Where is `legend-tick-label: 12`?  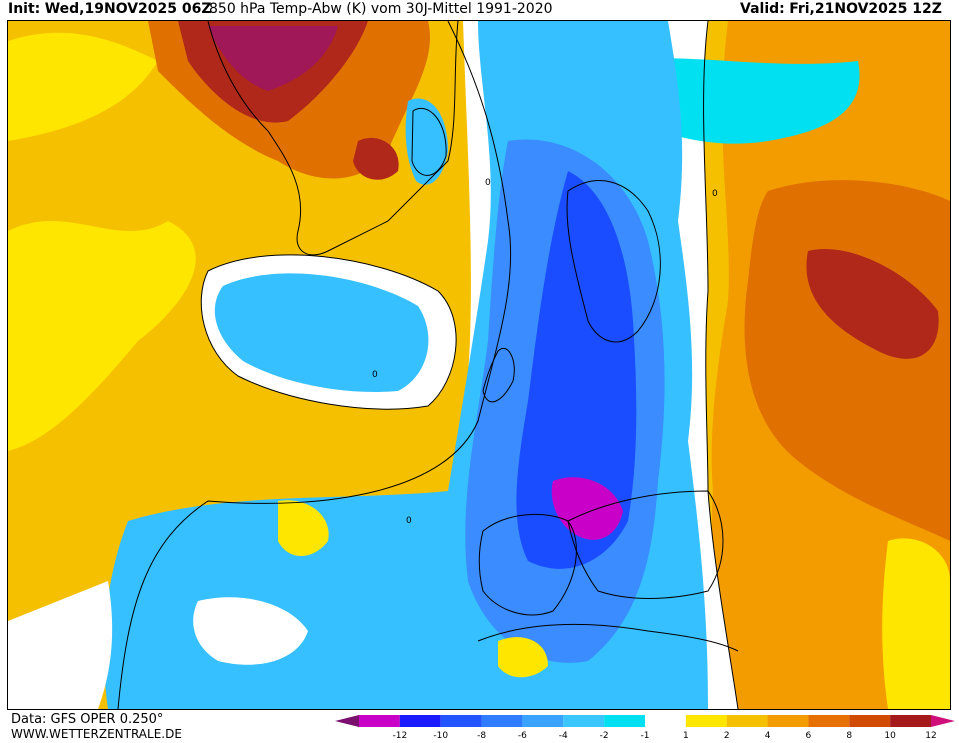 legend-tick-label: 12 is located at coordinates (930, 735).